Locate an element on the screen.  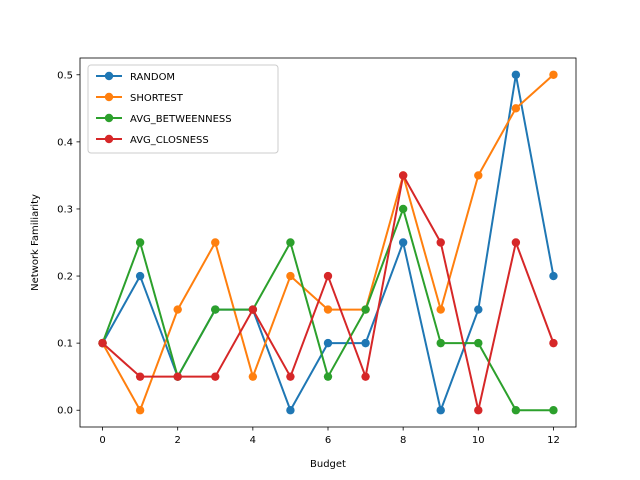
x-tick-label: 4 is located at coordinates (253, 440).